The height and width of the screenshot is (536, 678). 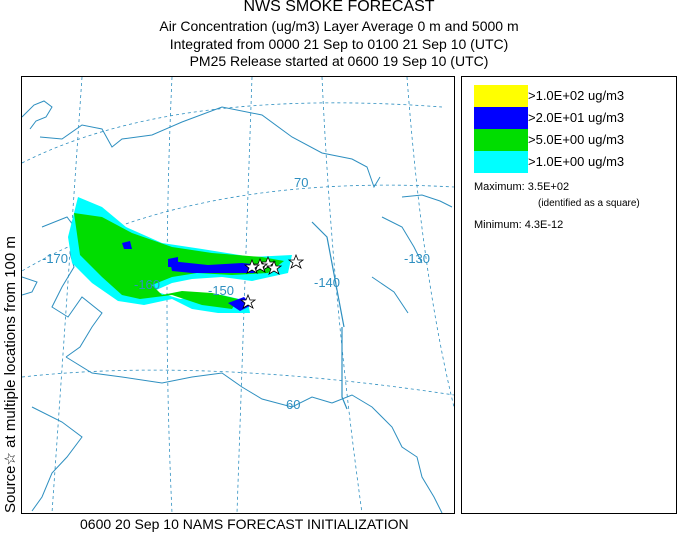 I want to click on legend-swatch-cyan, so click(x=501, y=162).